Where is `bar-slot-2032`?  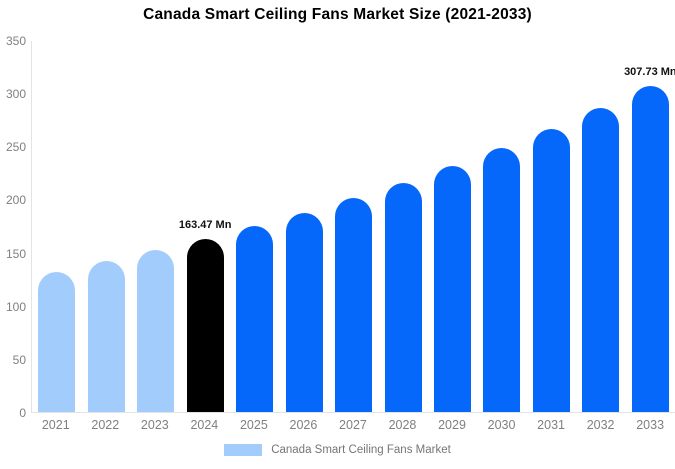 bar-slot-2032 is located at coordinates (600, 226).